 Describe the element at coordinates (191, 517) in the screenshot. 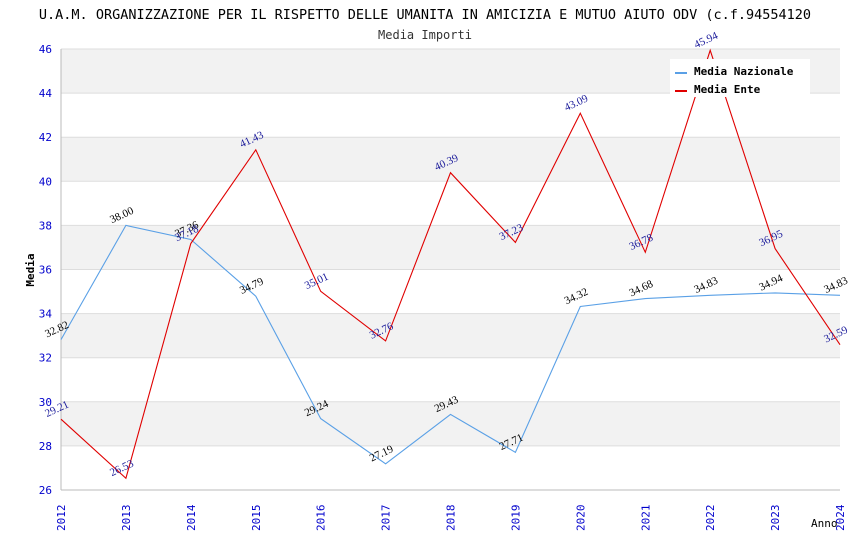

I see `x-tick-label: 2014` at that location.